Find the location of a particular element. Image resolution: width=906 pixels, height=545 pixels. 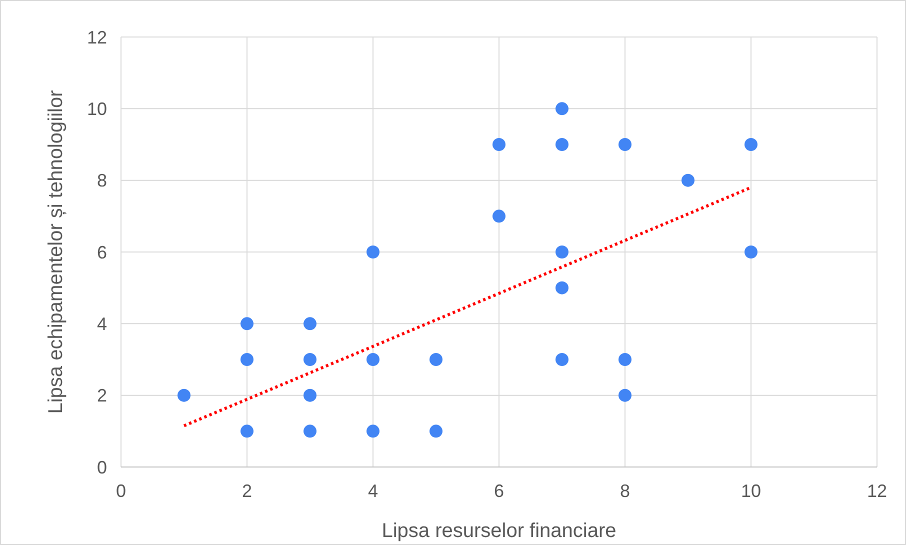

y-tick-label: 0 is located at coordinates (101, 467).